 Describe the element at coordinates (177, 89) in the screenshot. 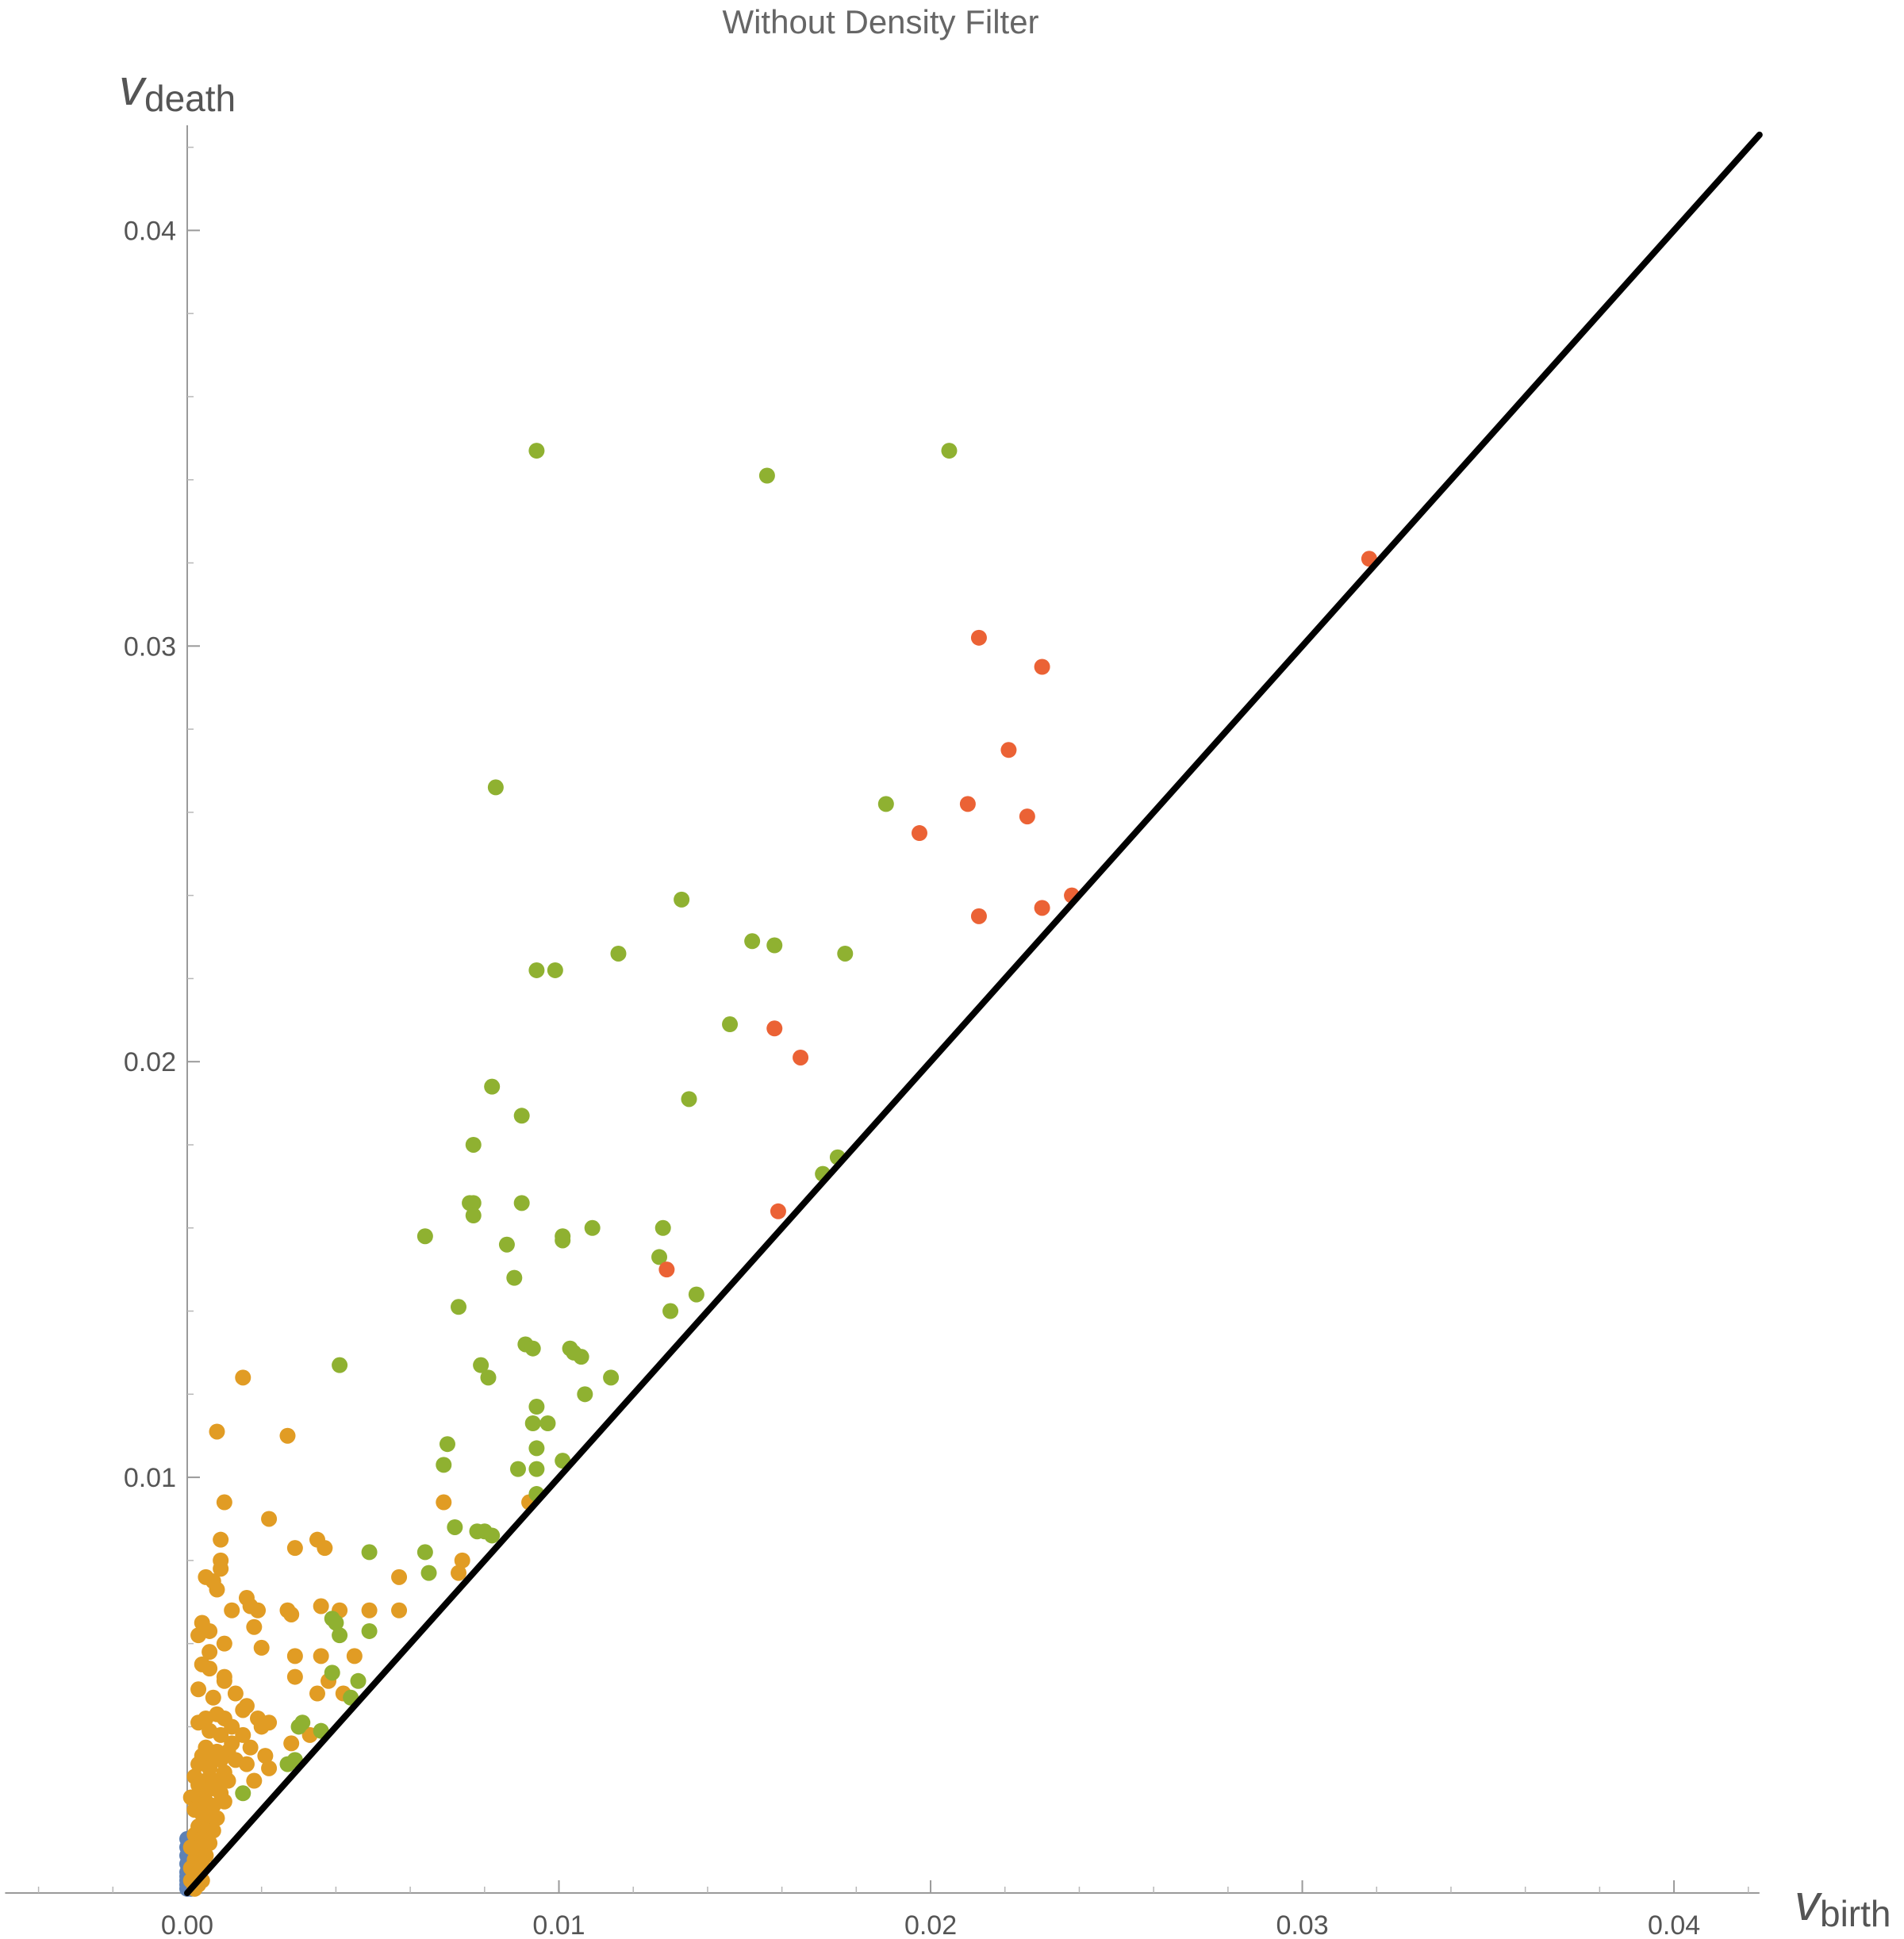

I see `y-axis-label: vdeath` at that location.